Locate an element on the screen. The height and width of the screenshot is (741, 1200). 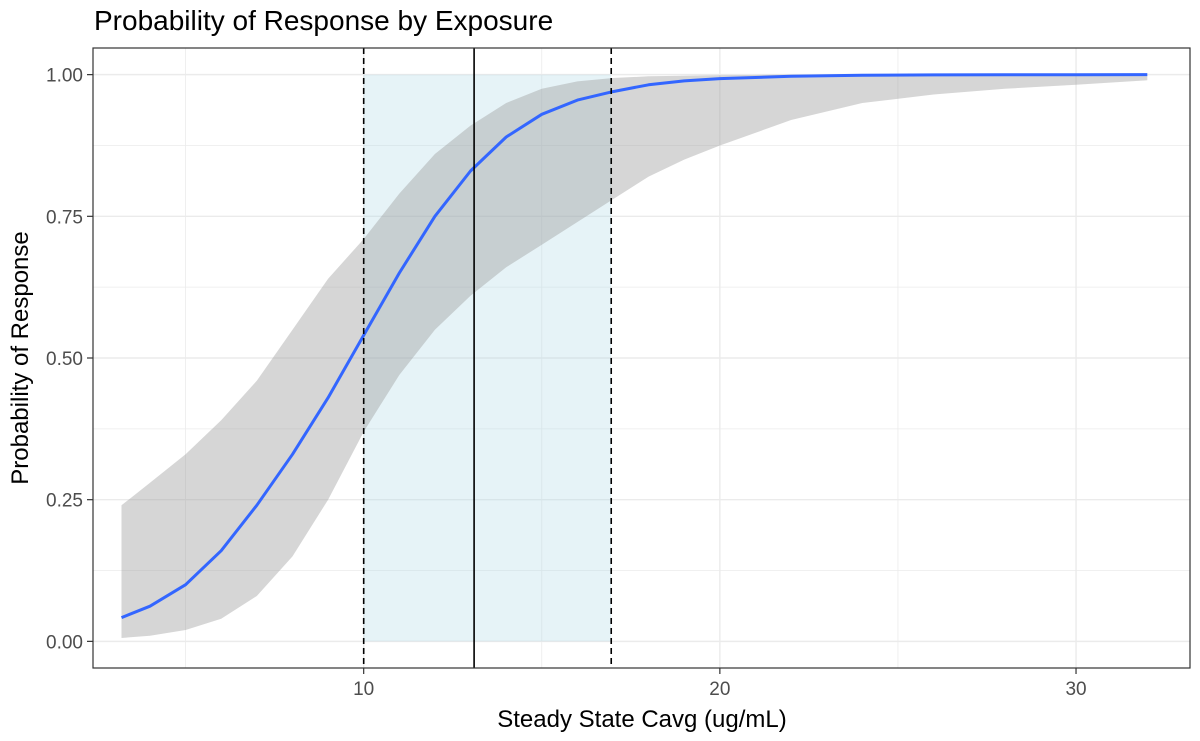
x-tick-label: 20 is located at coordinates (719, 689).